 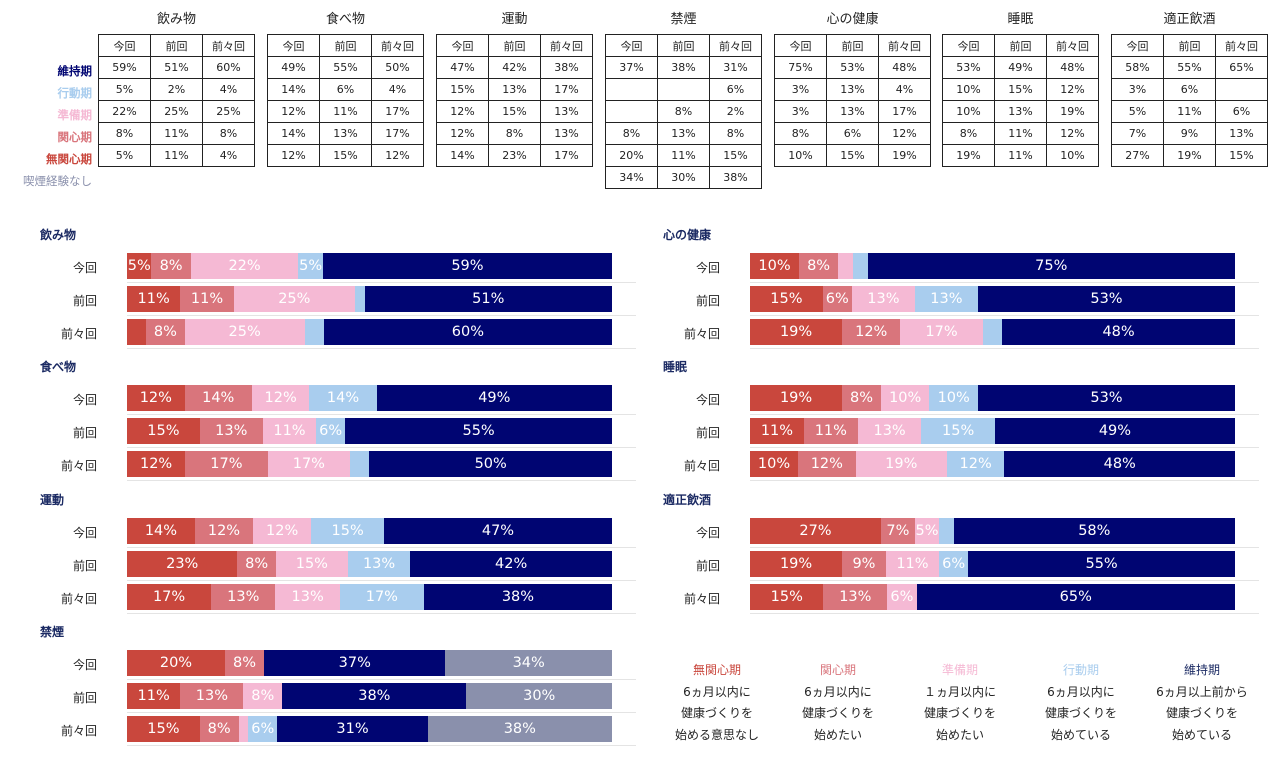 I want to click on stacked-bar: 10% 8% 75%, so click(x=992, y=266).